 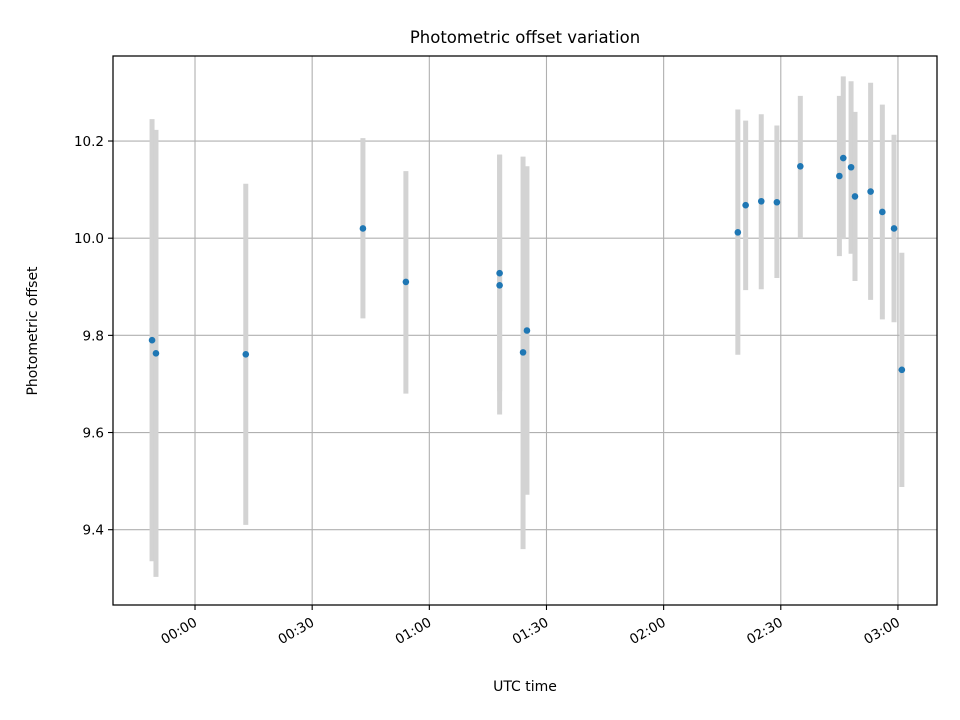 What do you see at coordinates (93, 531) in the screenshot?
I see `y-tick-label: 9.4` at bounding box center [93, 531].